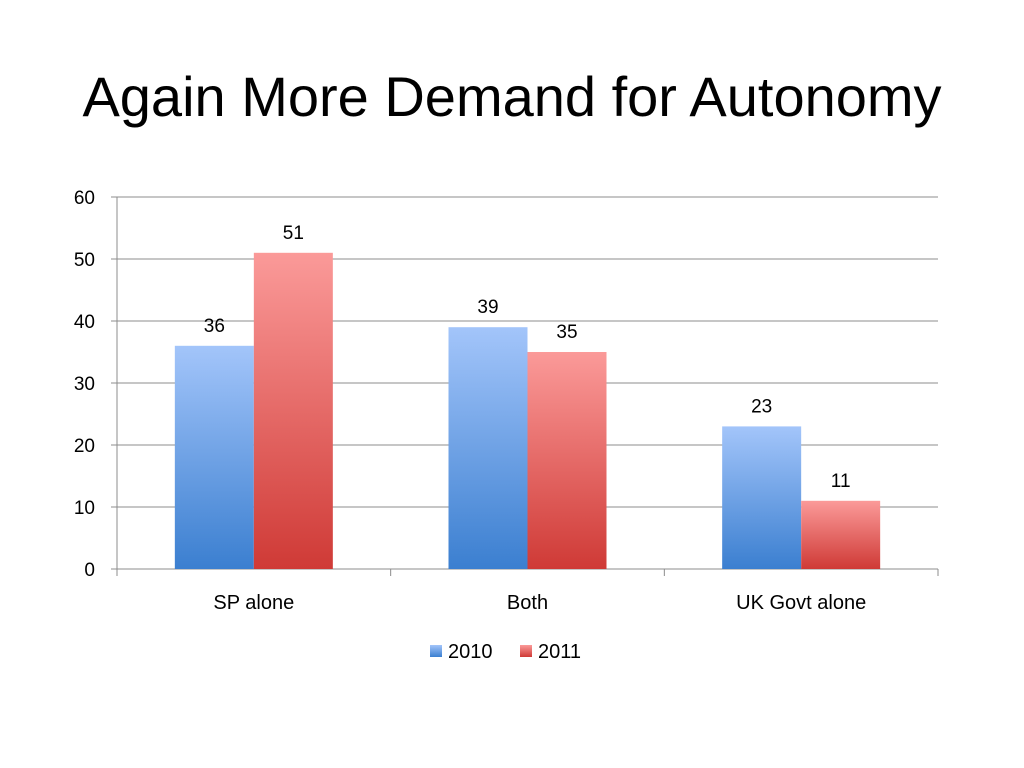 Image resolution: width=1024 pixels, height=768 pixels. What do you see at coordinates (84, 508) in the screenshot?
I see `y-tick-label: 10` at bounding box center [84, 508].